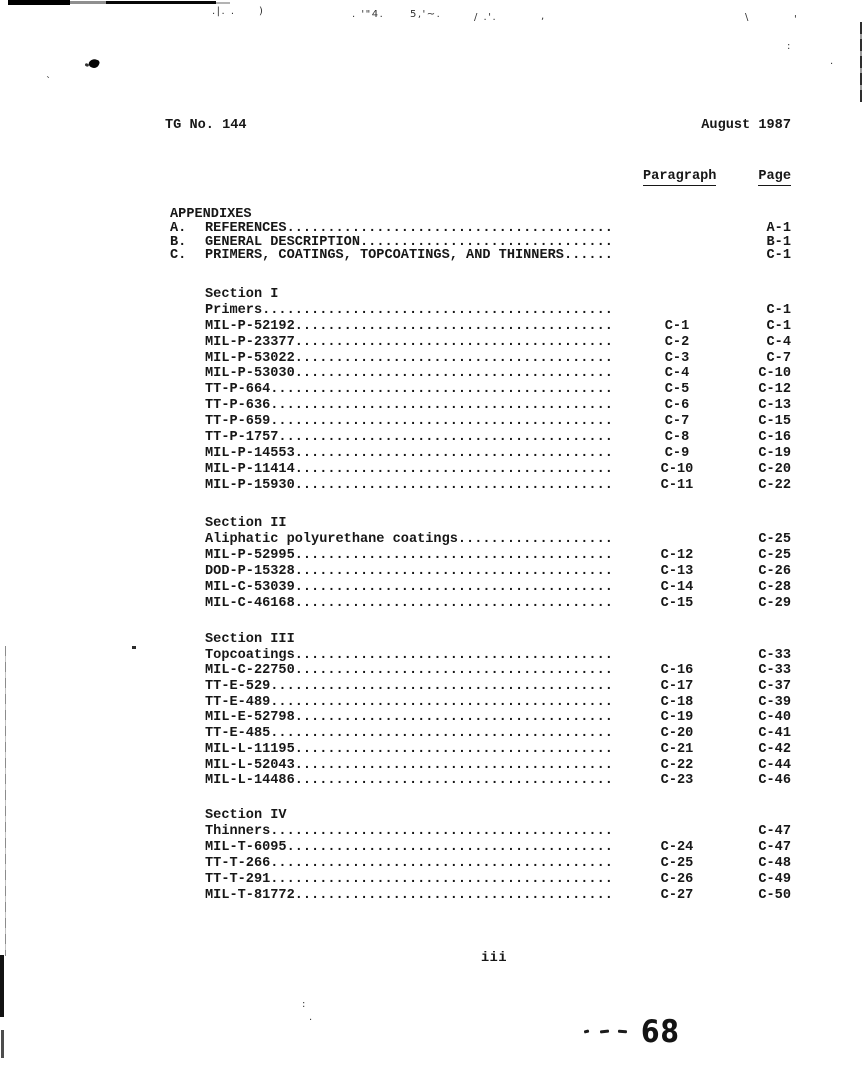 The image size is (864, 1080). What do you see at coordinates (178, 228) in the screenshot?
I see `appendix-letter: A.` at bounding box center [178, 228].